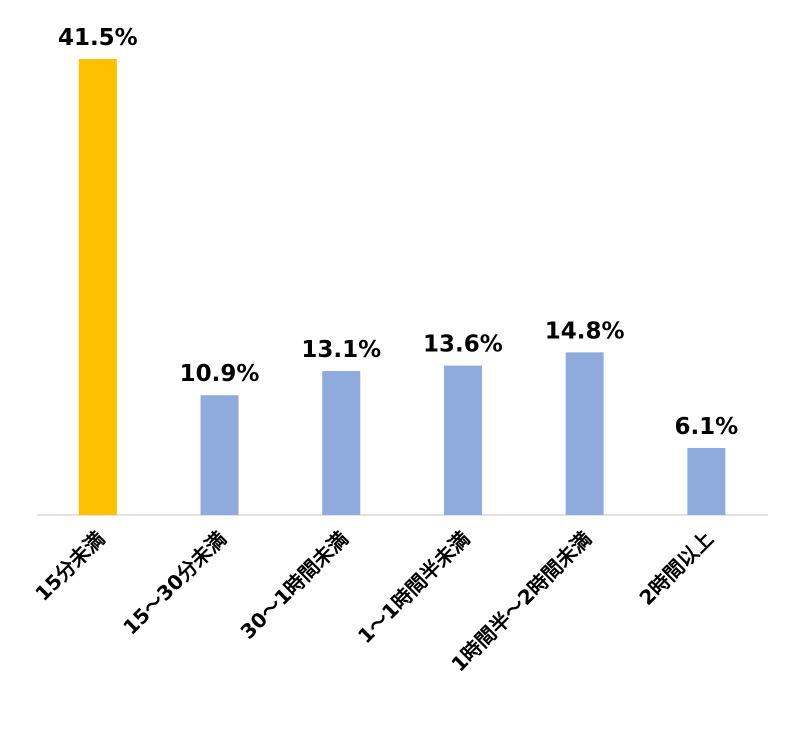 This screenshot has width=800, height=741. What do you see at coordinates (463, 345) in the screenshot?
I see `data-label: 13.6%` at bounding box center [463, 345].